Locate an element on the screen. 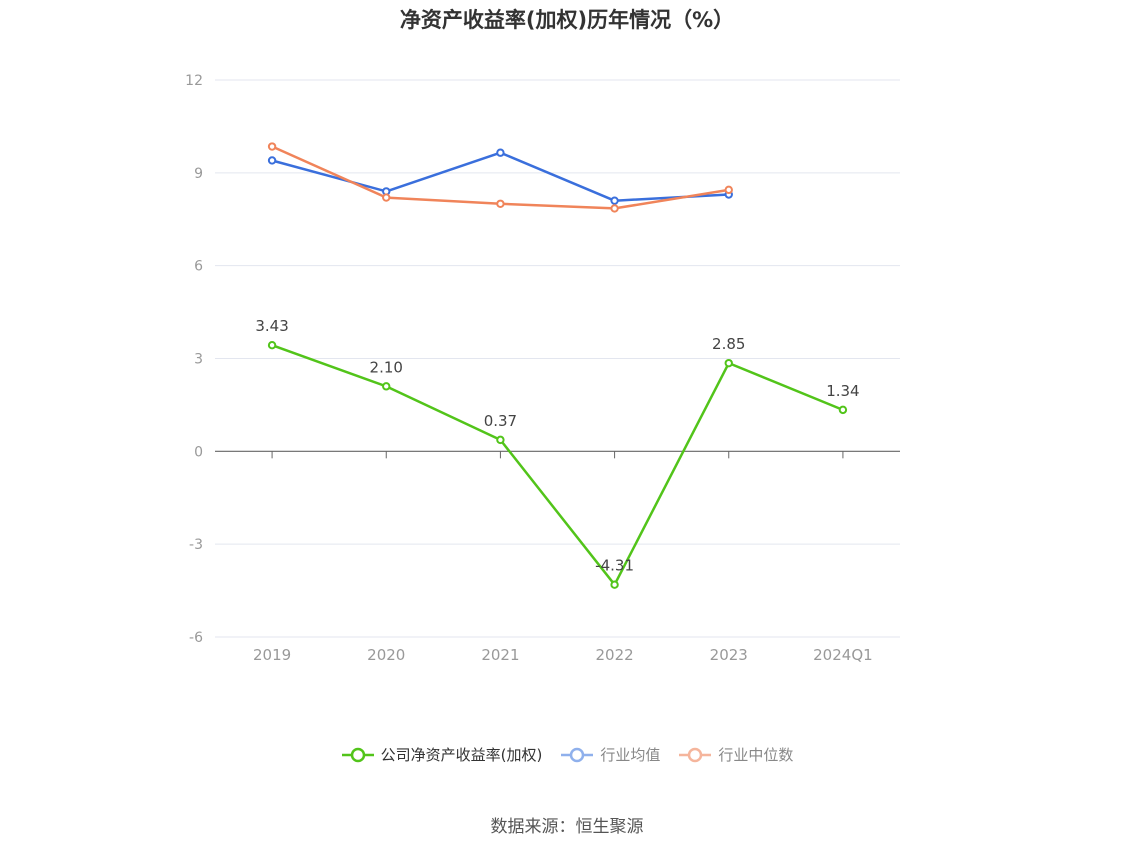 The height and width of the screenshot is (849, 1134). y-tick-label: 3 is located at coordinates (198, 360).